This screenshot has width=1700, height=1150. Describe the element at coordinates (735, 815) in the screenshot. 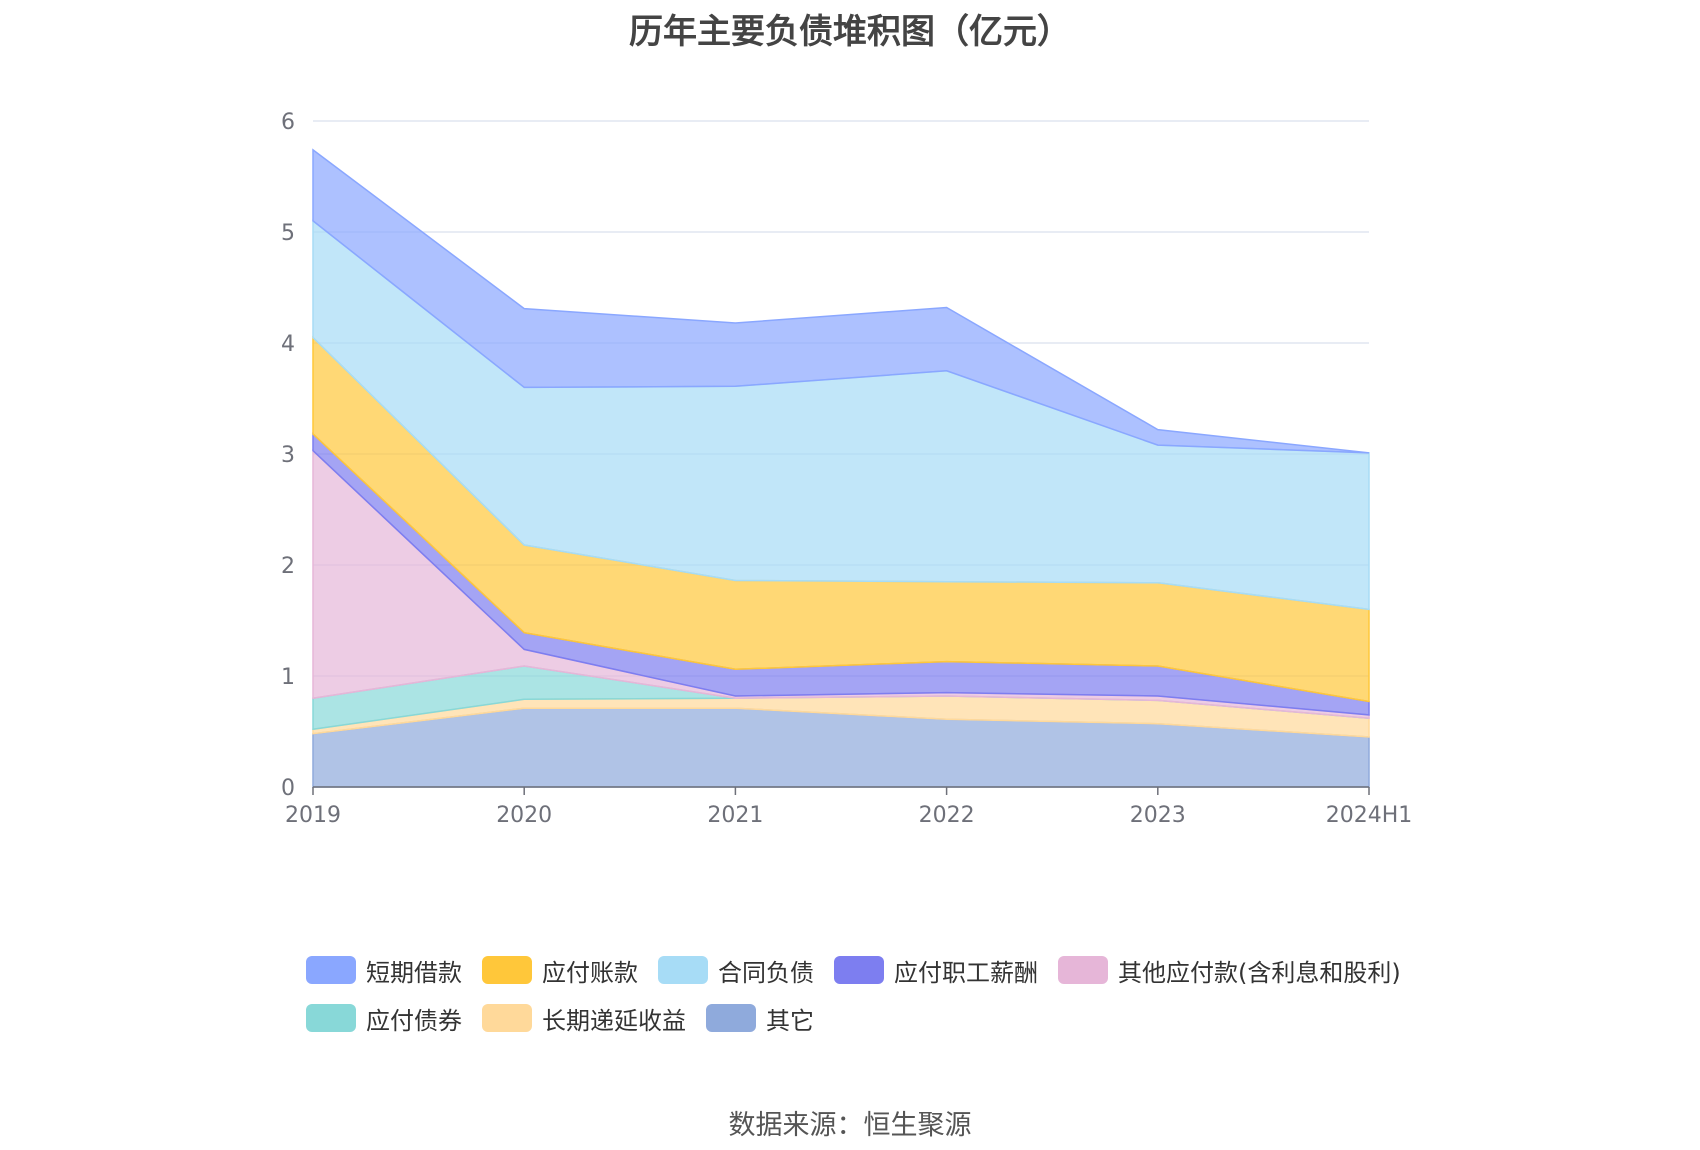

I see `x-tick-label: 2021` at that location.